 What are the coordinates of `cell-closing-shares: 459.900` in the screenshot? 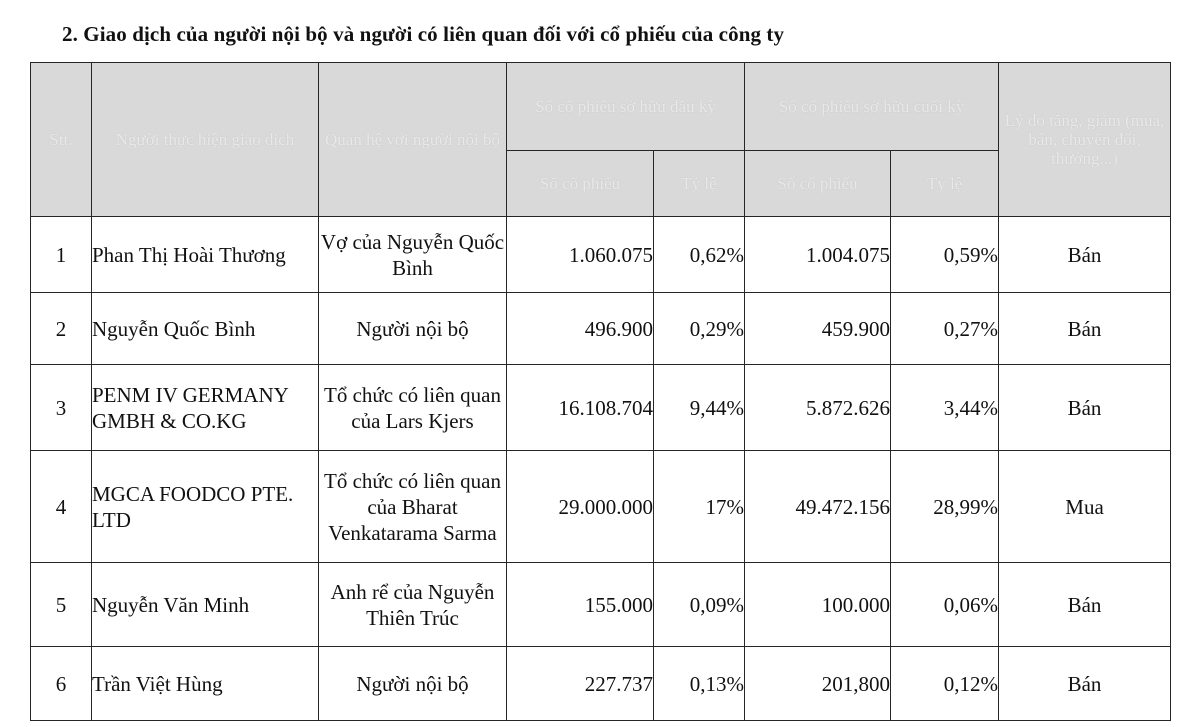 It's located at (818, 328).